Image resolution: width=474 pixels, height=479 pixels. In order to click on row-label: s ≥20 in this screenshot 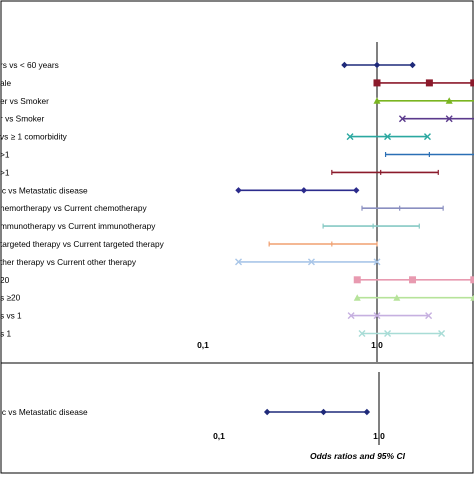, I will do `click(10, 298)`.